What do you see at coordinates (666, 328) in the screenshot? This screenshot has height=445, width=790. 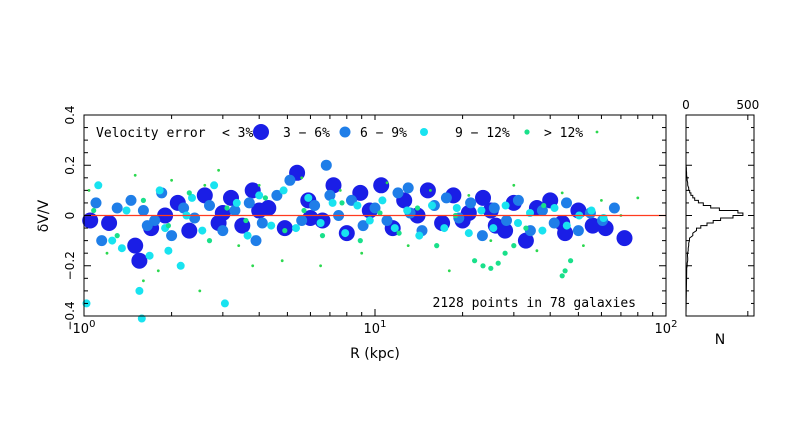 I see `x-tick-label: 102` at bounding box center [666, 328].